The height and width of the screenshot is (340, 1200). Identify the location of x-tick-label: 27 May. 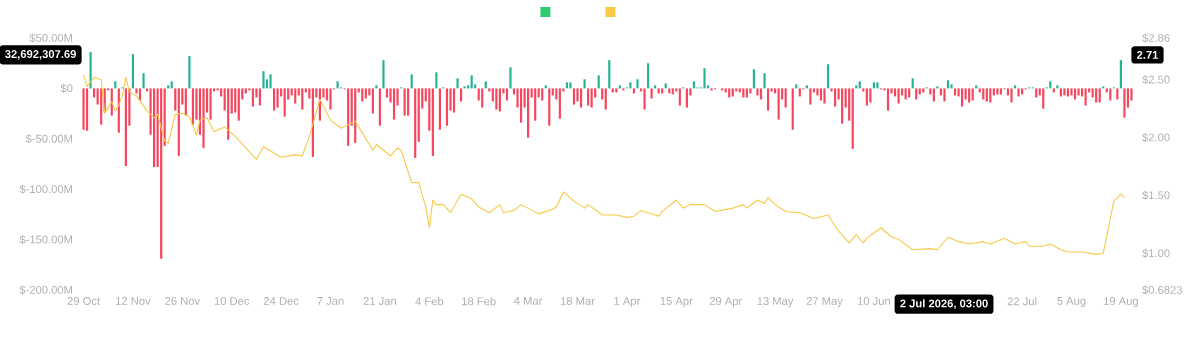
(824, 302).